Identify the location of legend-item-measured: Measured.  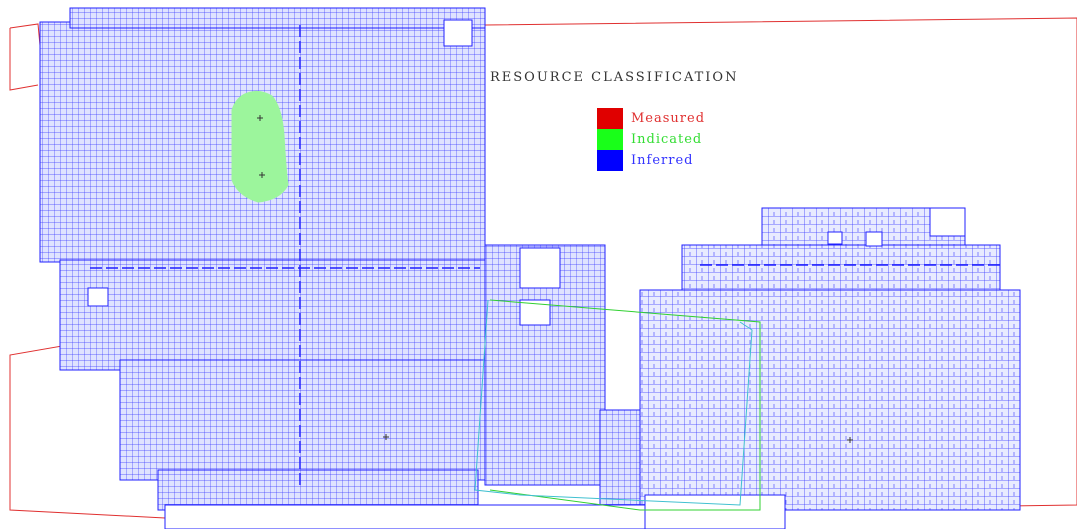
(651, 118).